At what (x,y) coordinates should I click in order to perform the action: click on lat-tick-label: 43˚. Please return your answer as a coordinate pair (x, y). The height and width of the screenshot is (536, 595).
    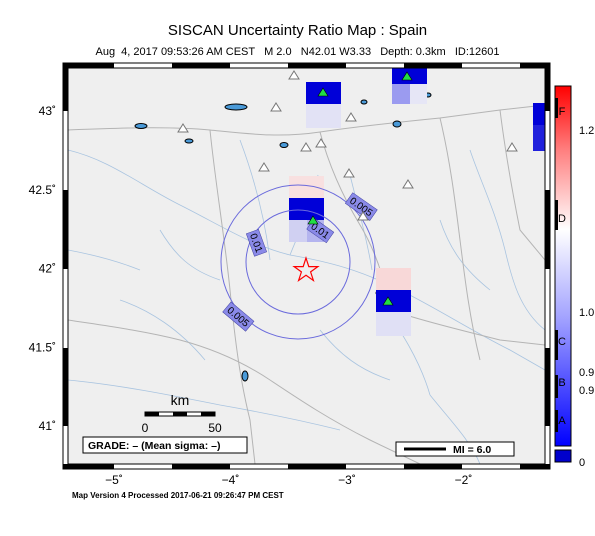
    Looking at the image, I should click on (47, 111).